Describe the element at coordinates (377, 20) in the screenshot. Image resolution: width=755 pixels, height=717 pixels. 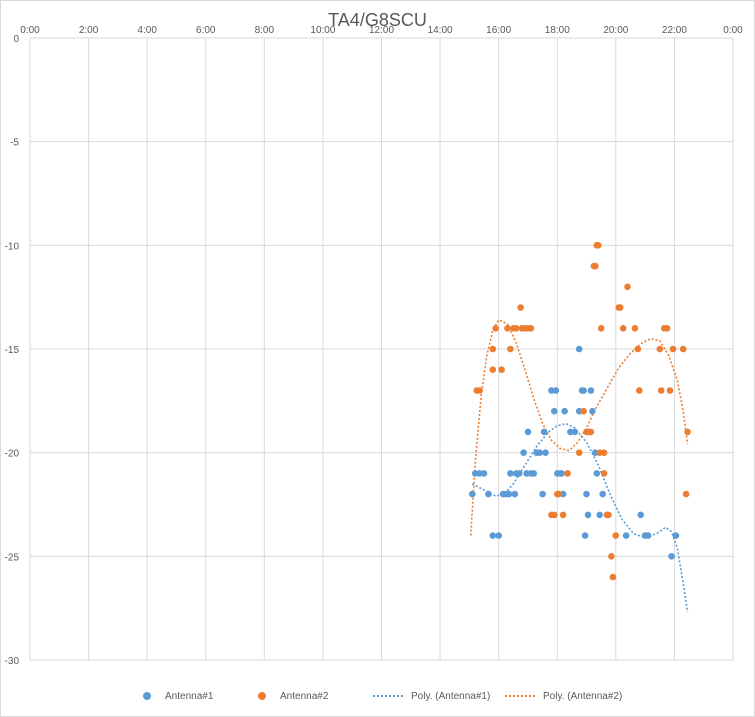
I see `chart-title: TA4/G8SCU` at that location.